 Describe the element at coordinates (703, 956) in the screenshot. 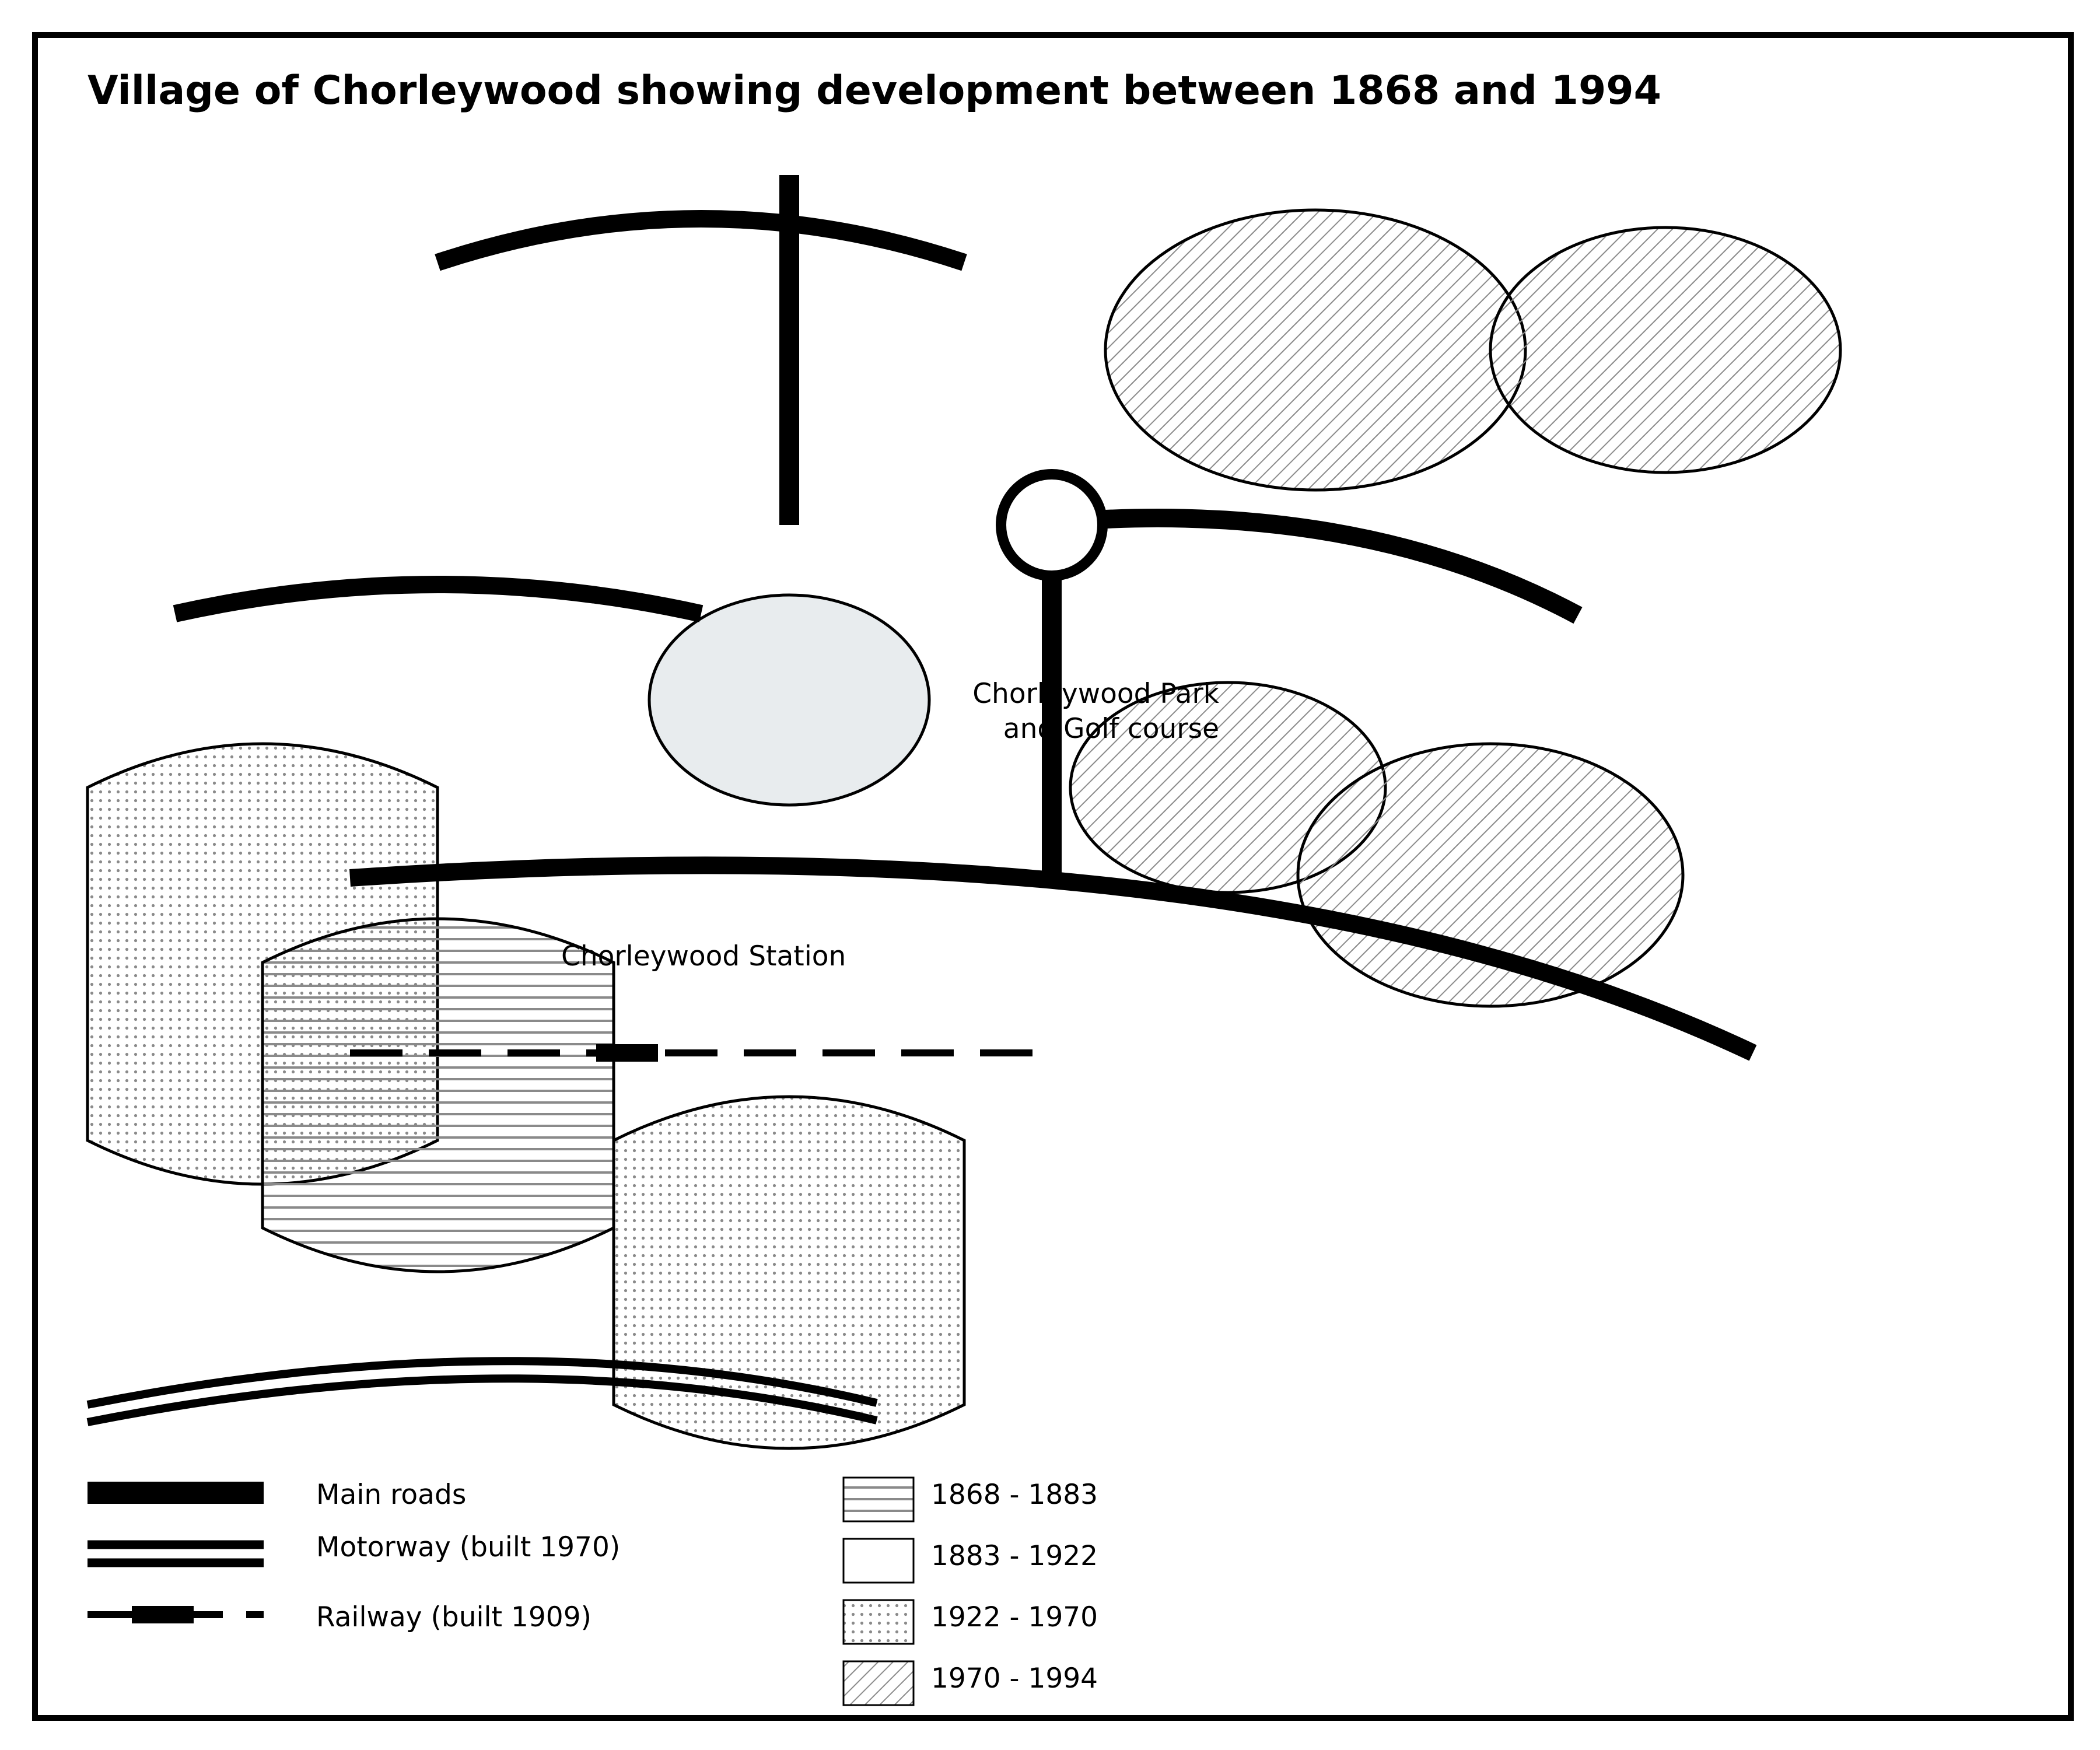

I see `station-label: Chorleywood Station` at that location.